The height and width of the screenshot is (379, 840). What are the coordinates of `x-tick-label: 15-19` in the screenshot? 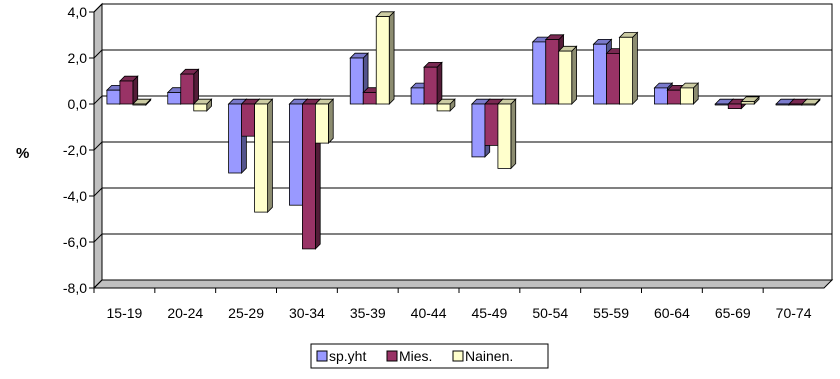 It's located at (125, 313).